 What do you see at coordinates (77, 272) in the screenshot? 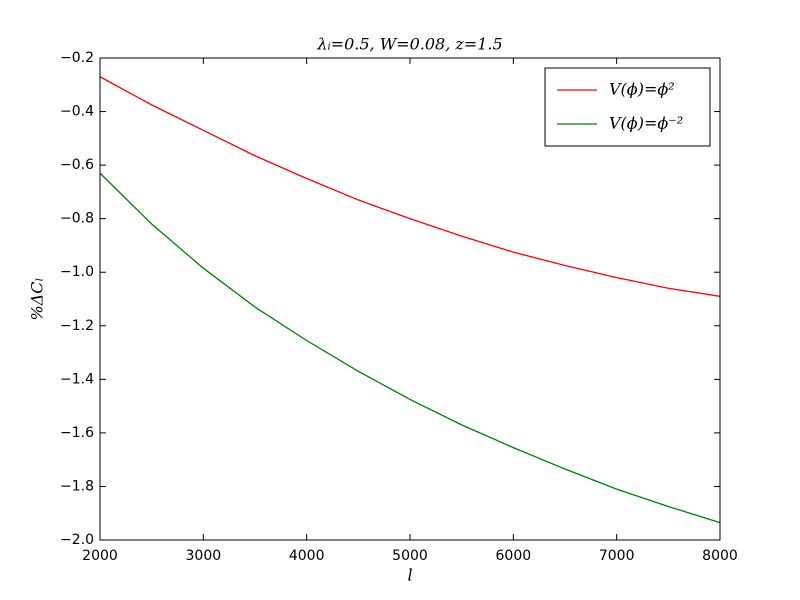
I see `y-tick-label: −1.0` at bounding box center [77, 272].